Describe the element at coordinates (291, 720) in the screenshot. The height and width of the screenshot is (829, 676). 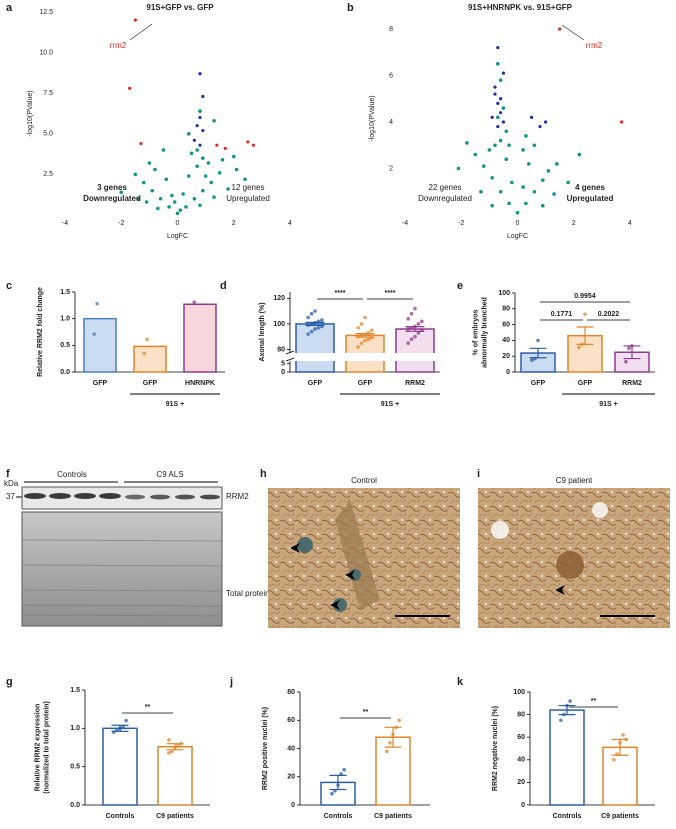
I see `y-tick-label: 60` at that location.